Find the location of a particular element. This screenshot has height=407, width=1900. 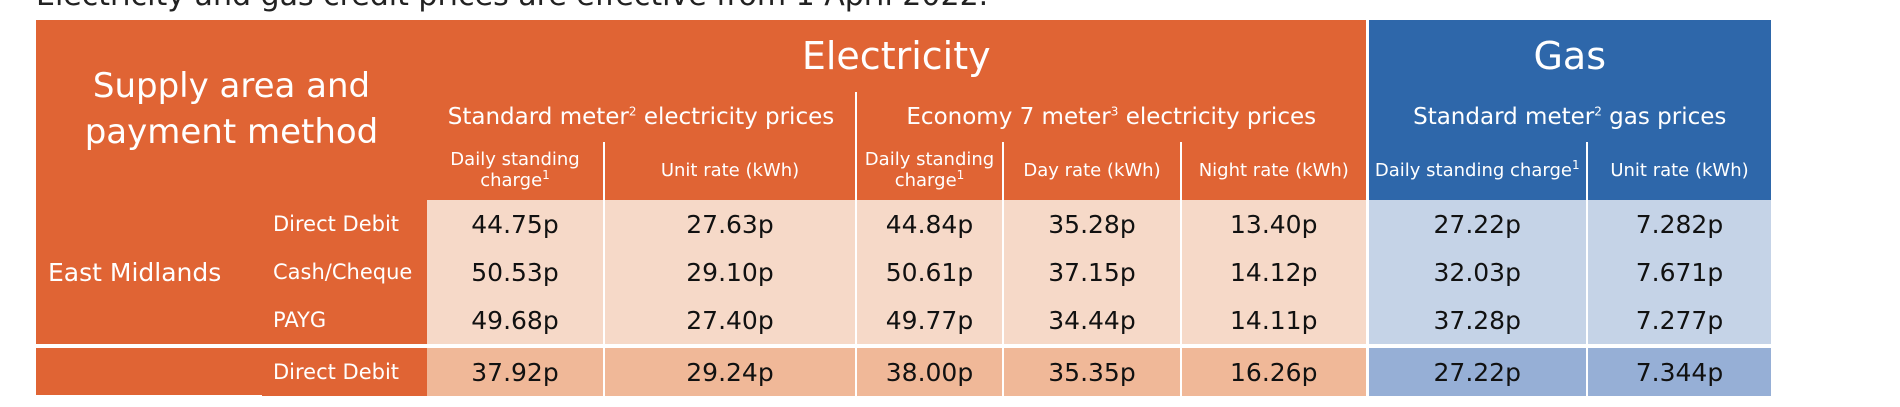

supply-header-line1: Supply area and is located at coordinates (231, 86).